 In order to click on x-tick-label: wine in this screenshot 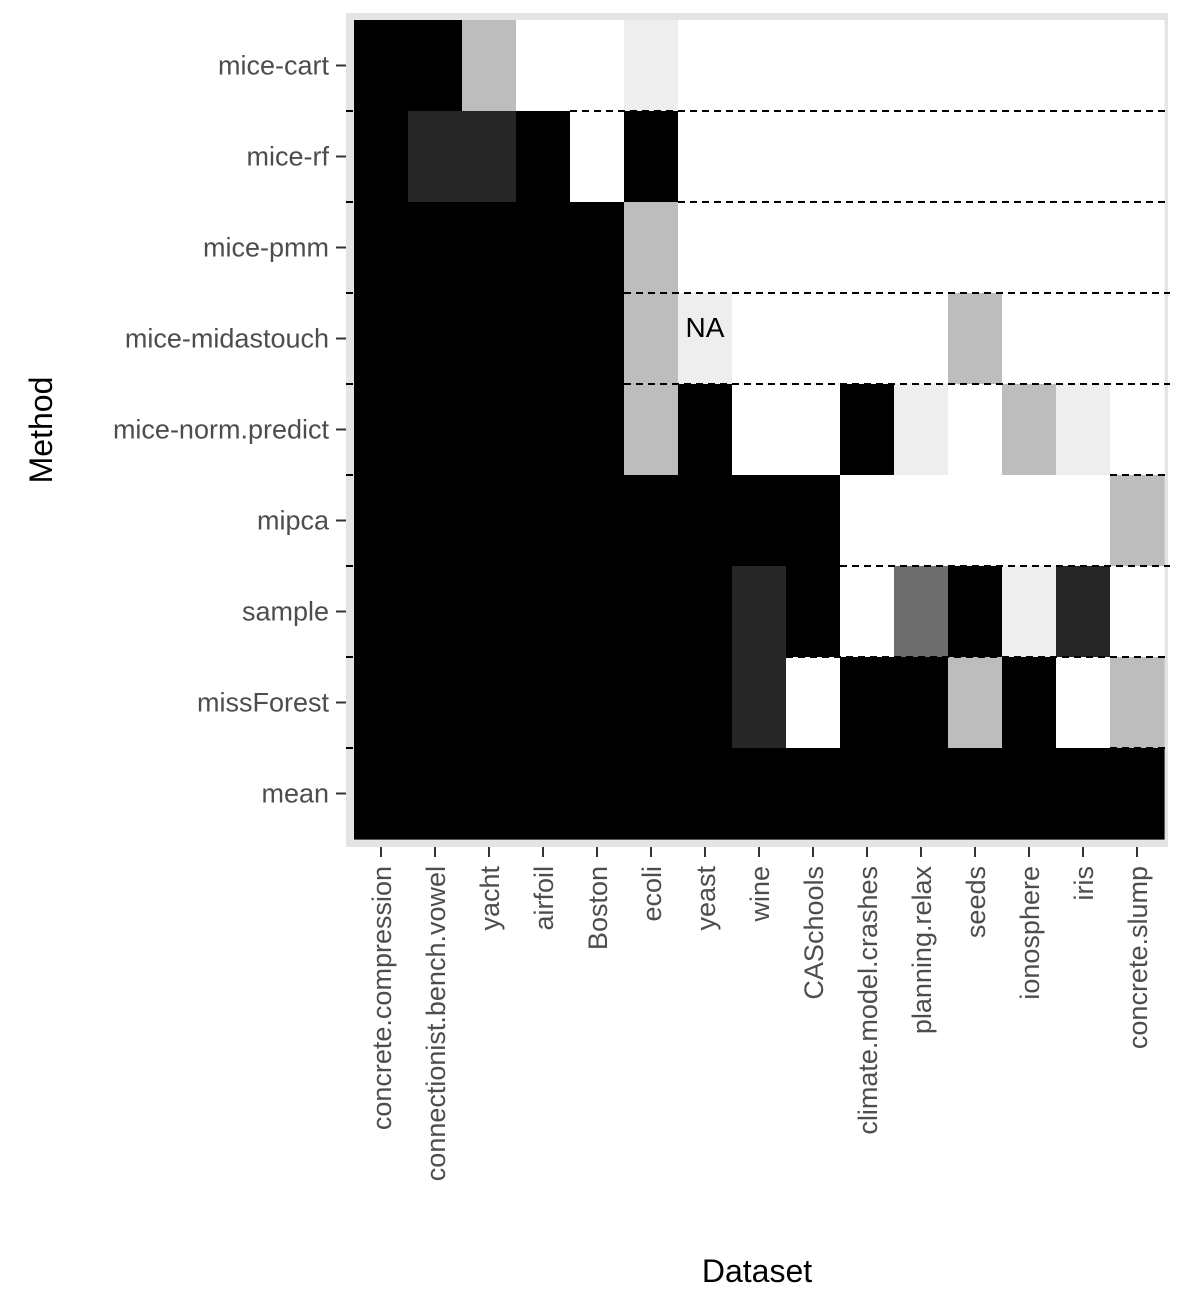, I will do `click(760, 894)`.